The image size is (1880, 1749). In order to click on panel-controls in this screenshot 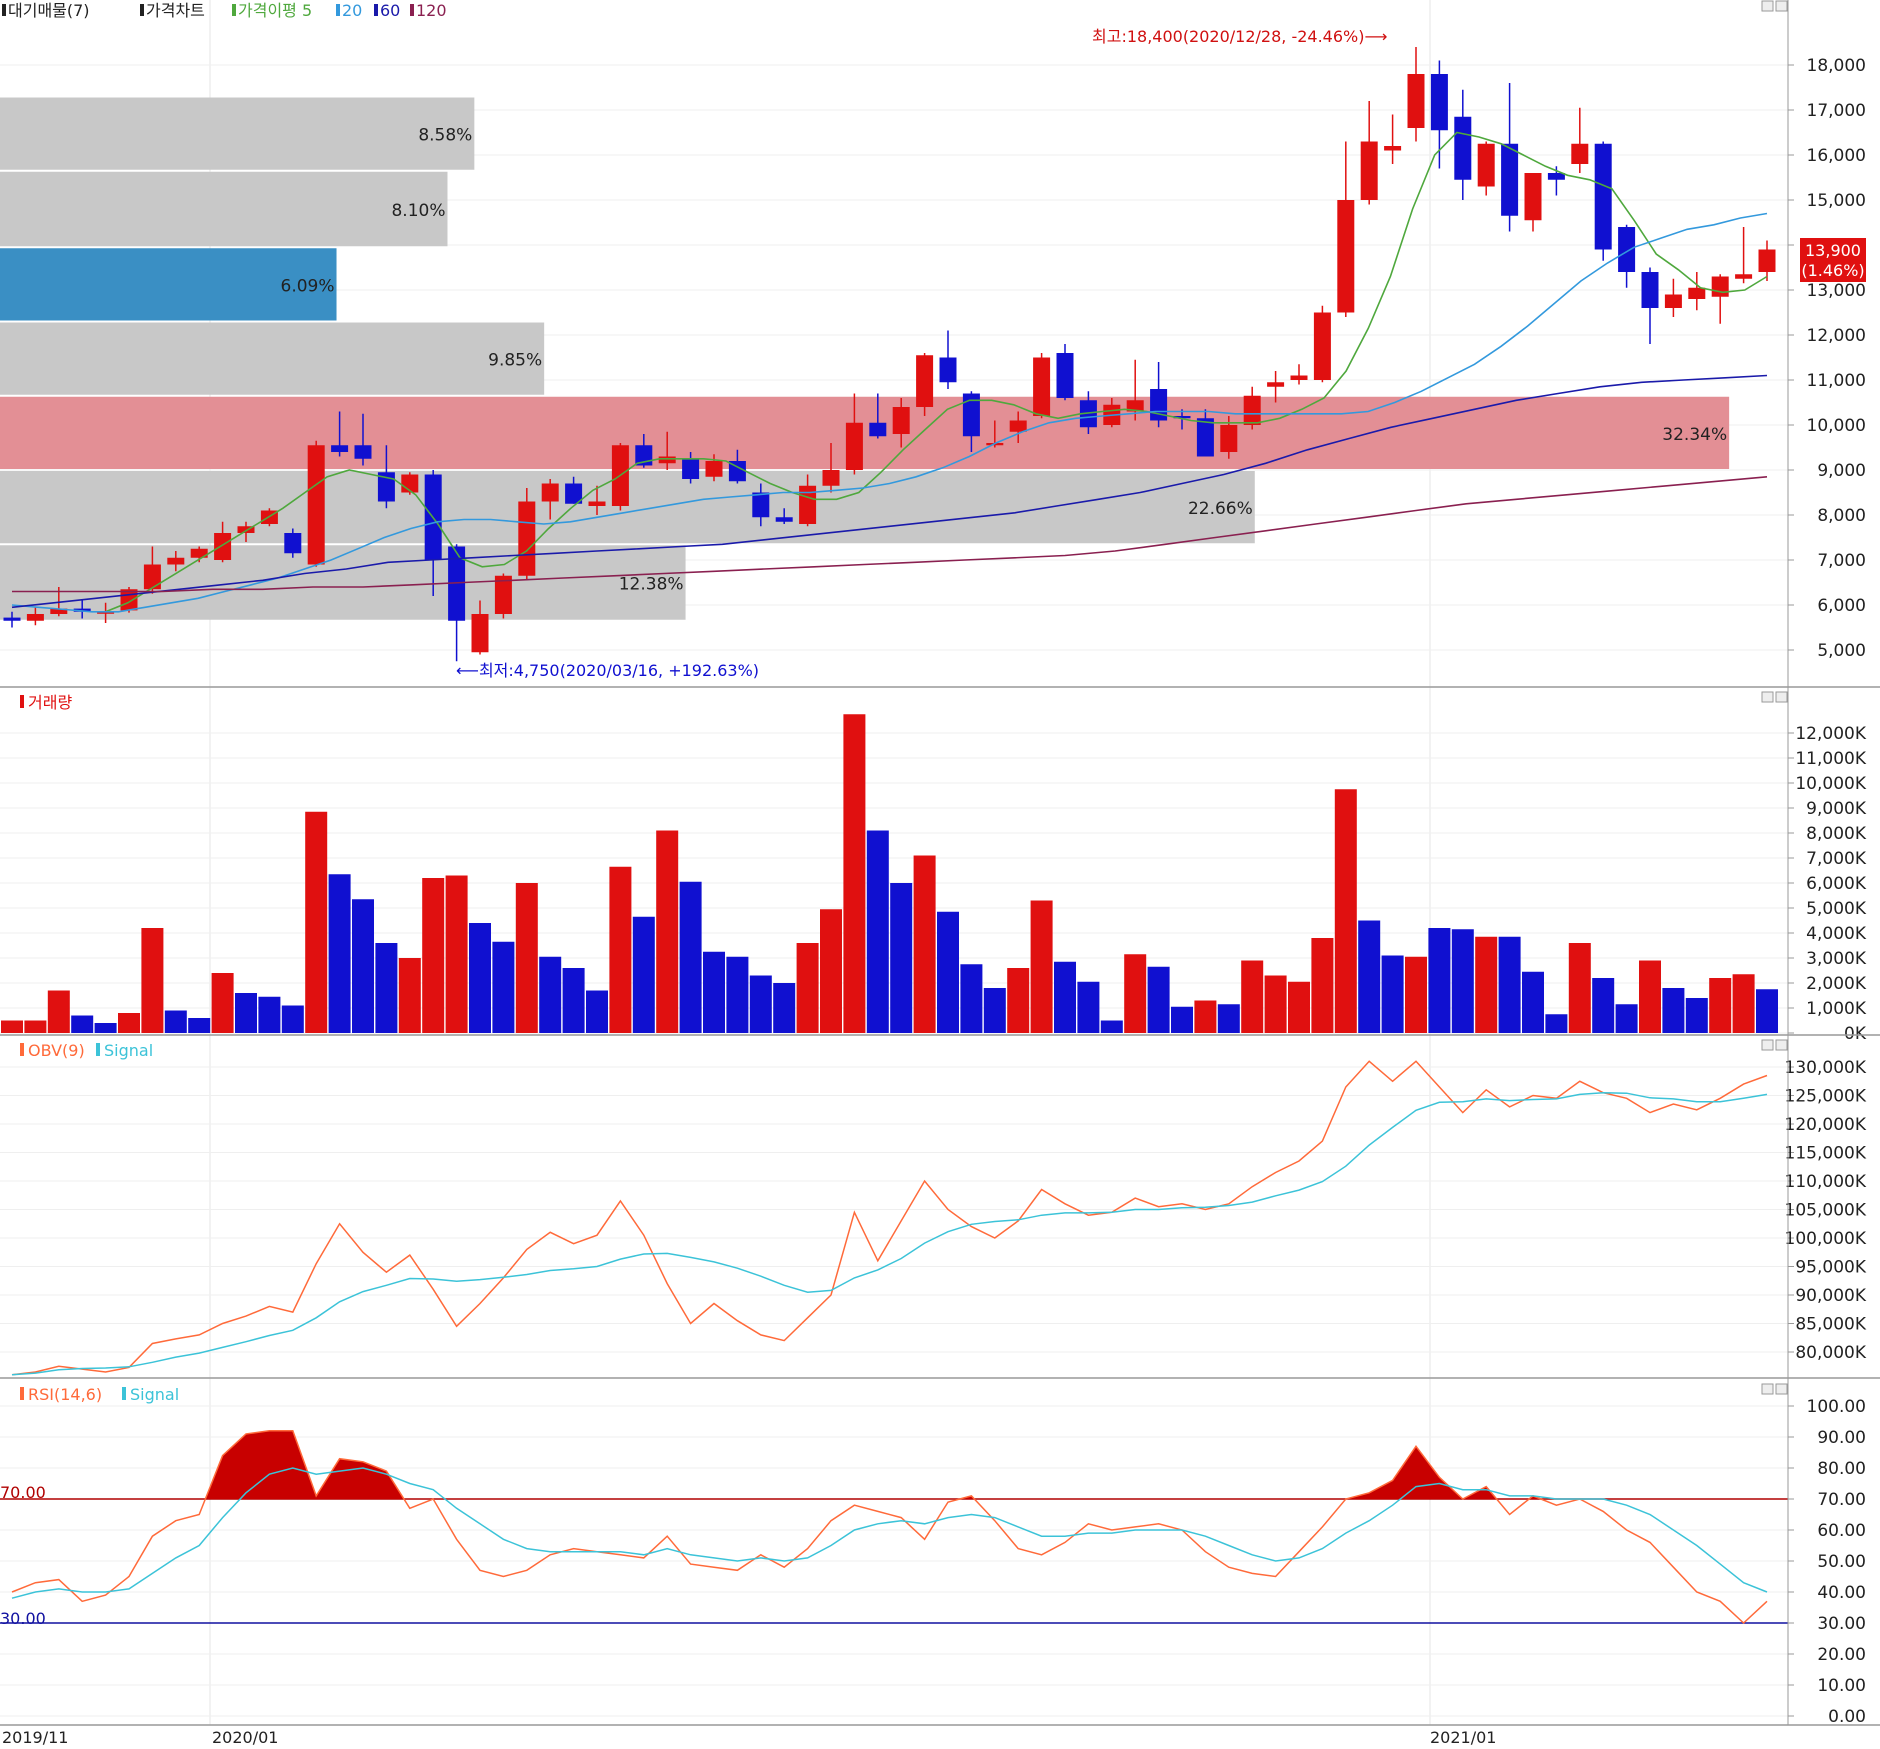, I will do `click(1774, 697)`.